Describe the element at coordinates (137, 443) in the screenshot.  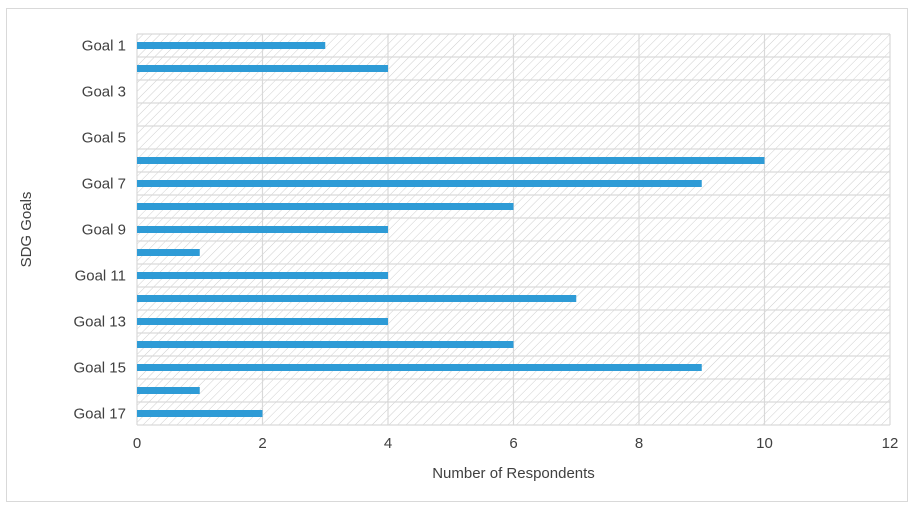
I see `x-tick-label: 0` at that location.